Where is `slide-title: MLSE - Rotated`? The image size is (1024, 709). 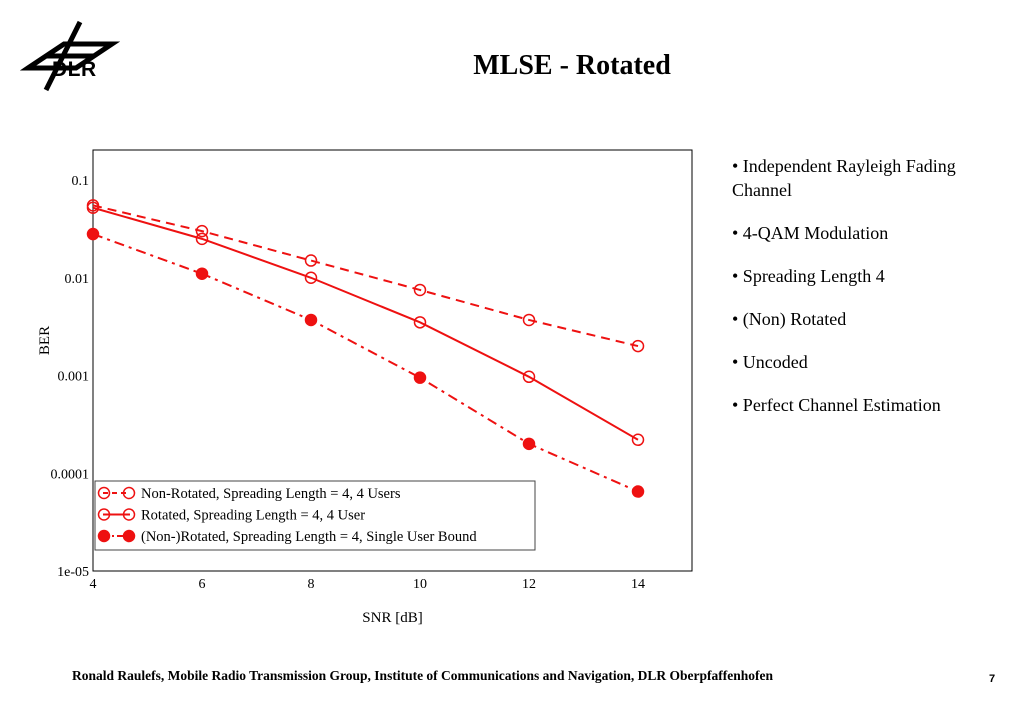
slide-title: MLSE - Rotated is located at coordinates (572, 65).